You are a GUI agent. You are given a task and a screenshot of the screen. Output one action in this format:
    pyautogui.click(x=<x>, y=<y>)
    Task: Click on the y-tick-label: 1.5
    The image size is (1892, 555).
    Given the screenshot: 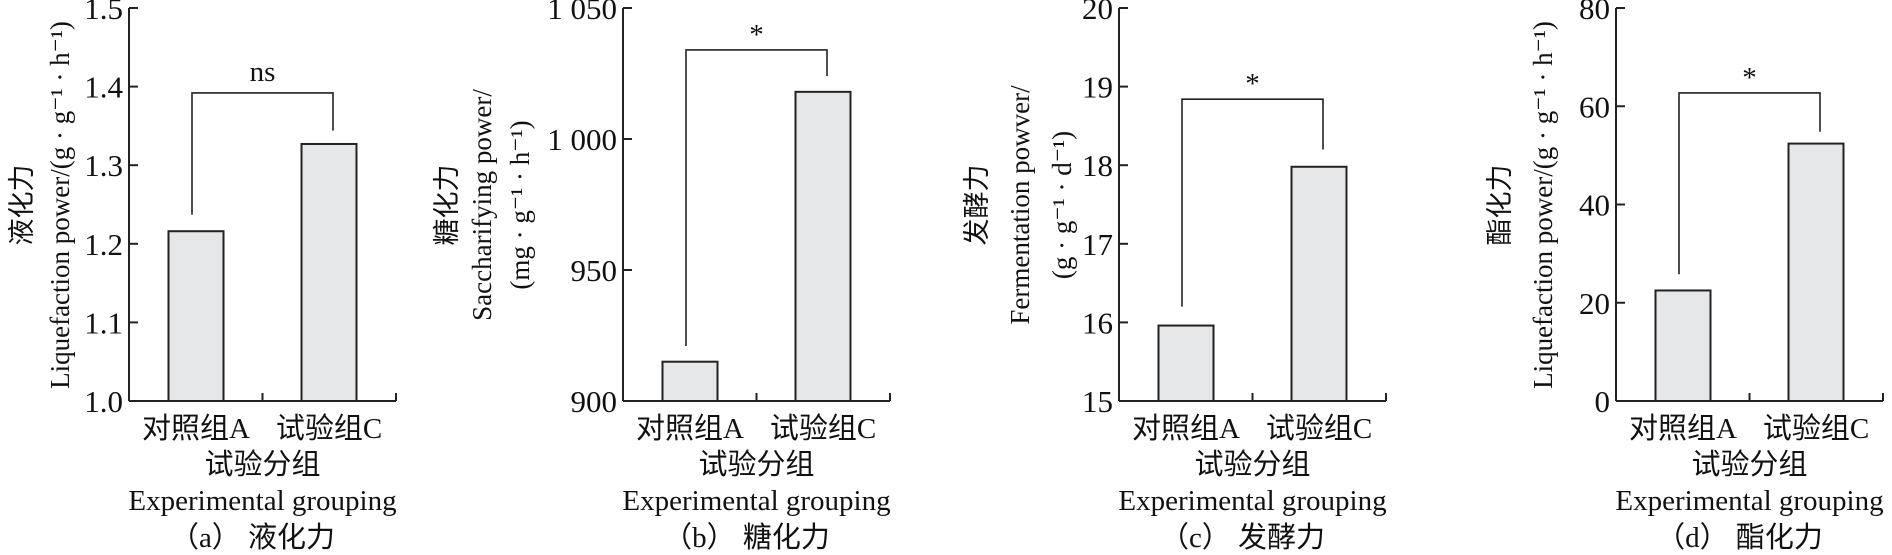 What is the action you would take?
    pyautogui.click(x=103, y=13)
    